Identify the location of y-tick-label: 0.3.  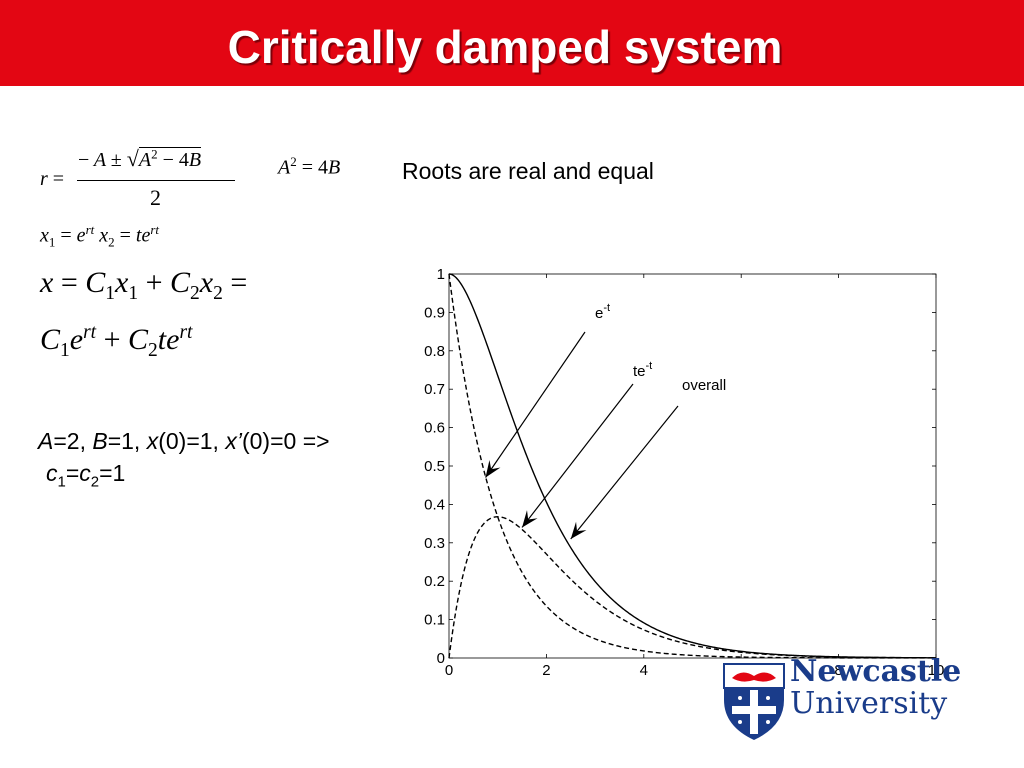
(434, 543).